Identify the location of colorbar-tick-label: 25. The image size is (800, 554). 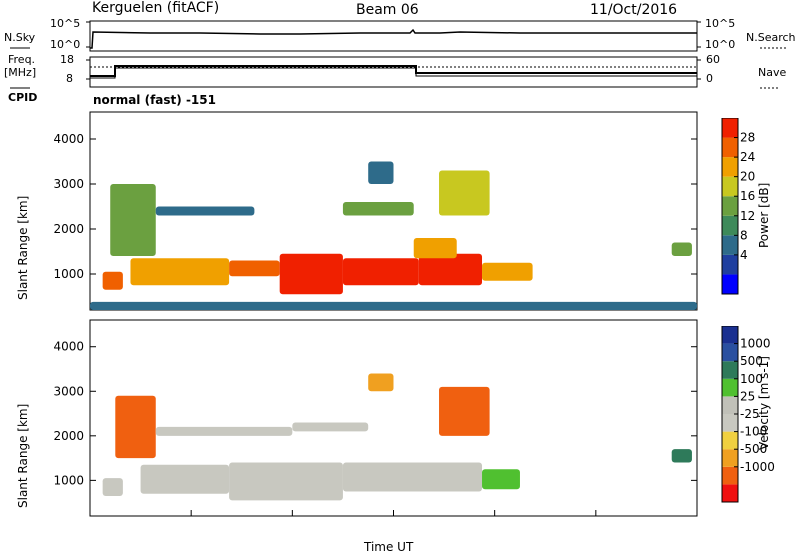
(747, 396).